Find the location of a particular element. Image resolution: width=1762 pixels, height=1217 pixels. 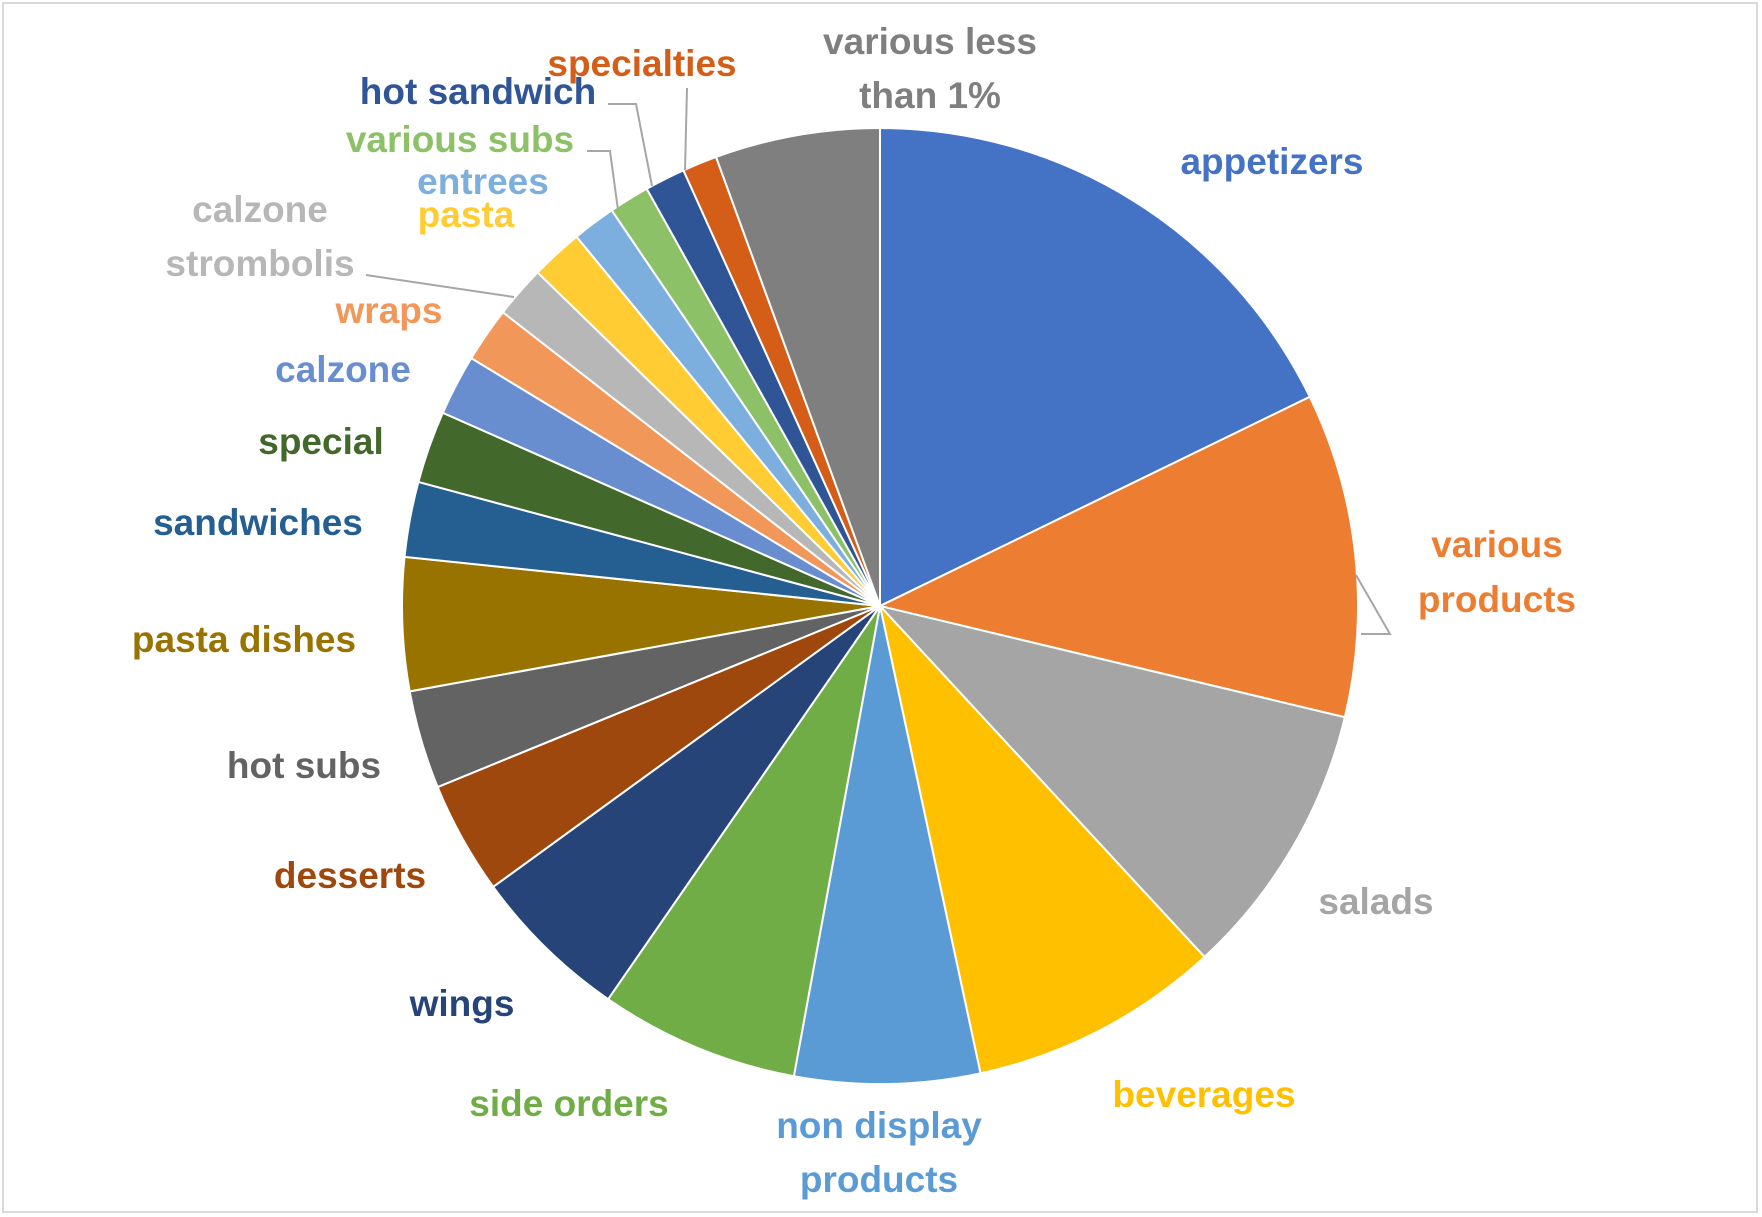

slice-label-wings: wings is located at coordinates (462, 1003).